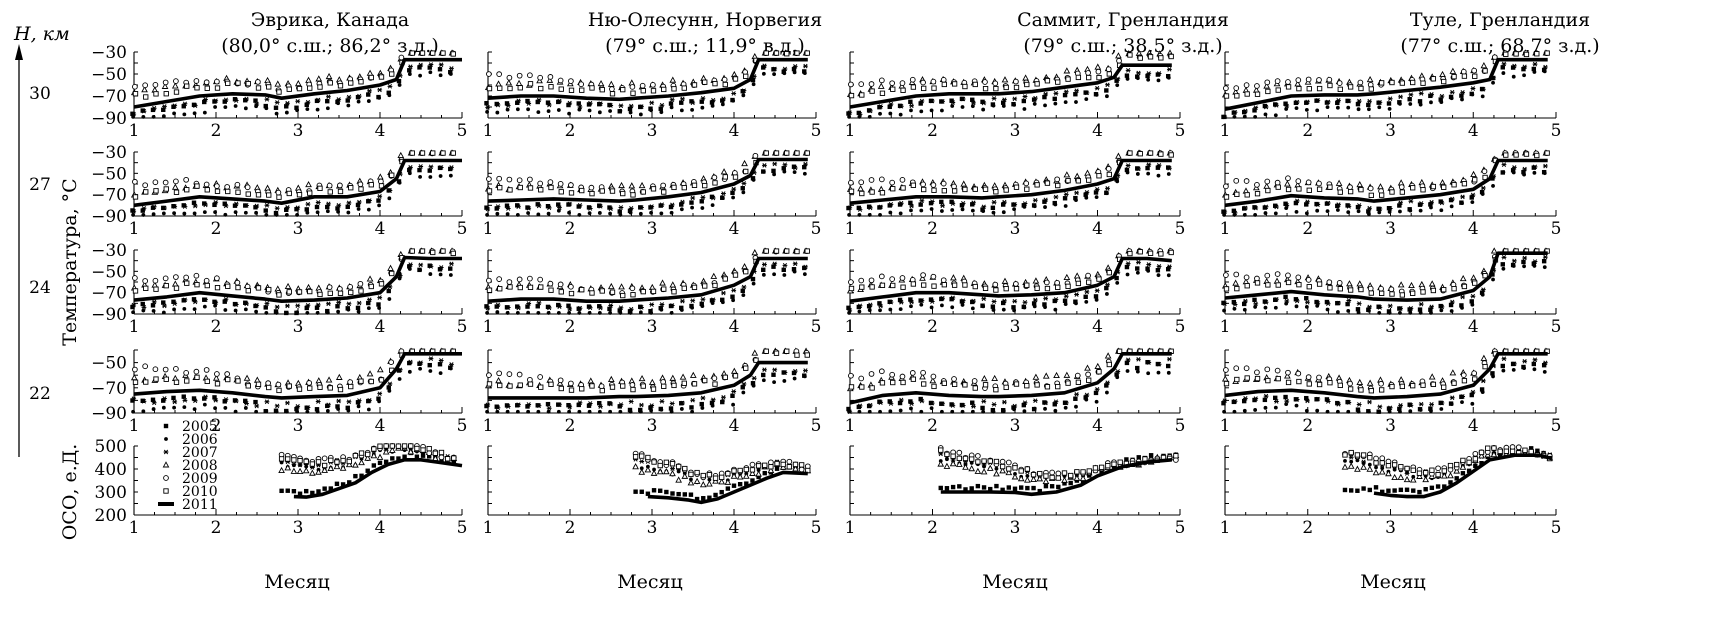 This screenshot has width=1733, height=629. What do you see at coordinates (166, 491) in the screenshot?
I see `legend-marker-2010` at bounding box center [166, 491].